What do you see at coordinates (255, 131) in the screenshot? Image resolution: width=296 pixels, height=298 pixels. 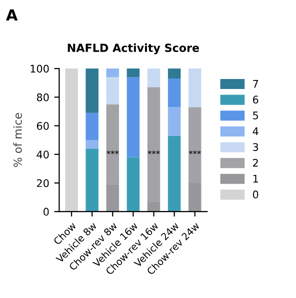 I see `legend-label: 4` at bounding box center [255, 131].